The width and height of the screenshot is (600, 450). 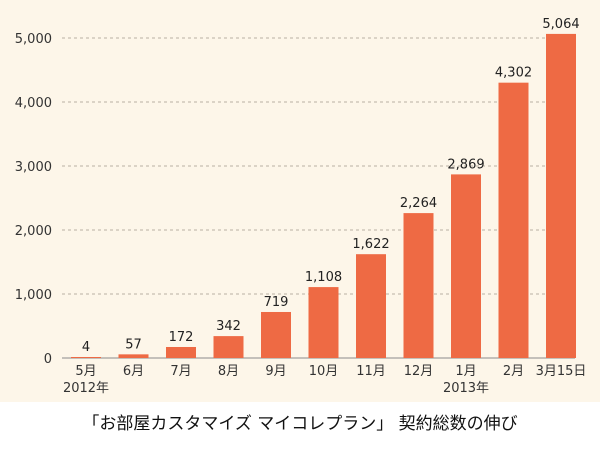 I want to click on data-label: 172, so click(x=181, y=337).